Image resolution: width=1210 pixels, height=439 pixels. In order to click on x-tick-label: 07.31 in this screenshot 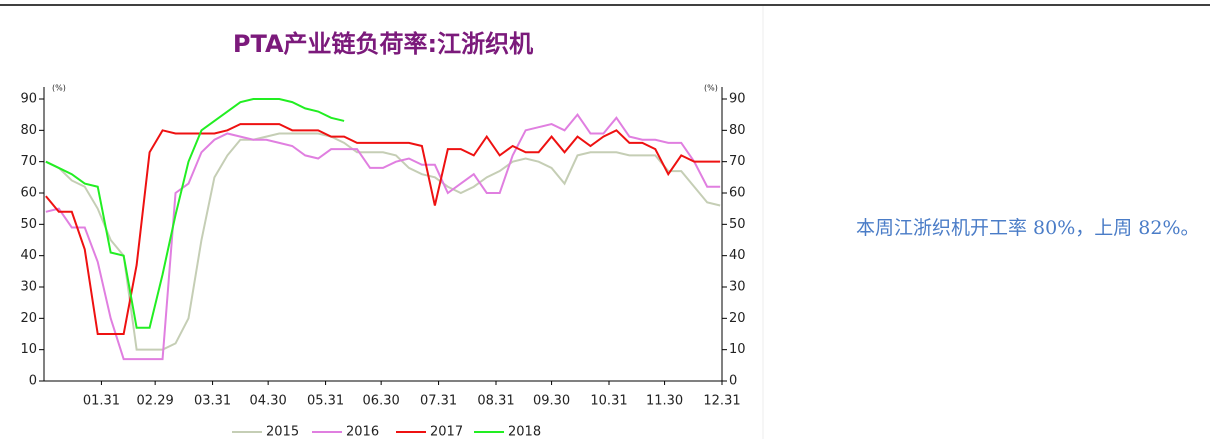, I will do `click(438, 401)`.